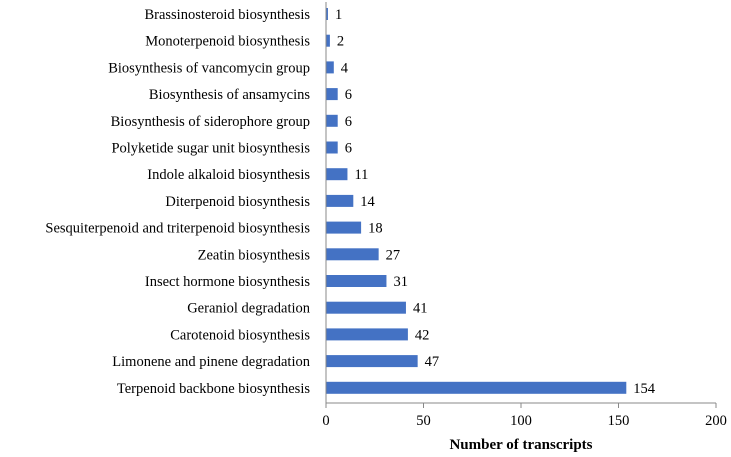 This screenshot has width=731, height=457. Describe the element at coordinates (227, 42) in the screenshot. I see `category-label: Monoterpenoid biosynthesis` at that location.